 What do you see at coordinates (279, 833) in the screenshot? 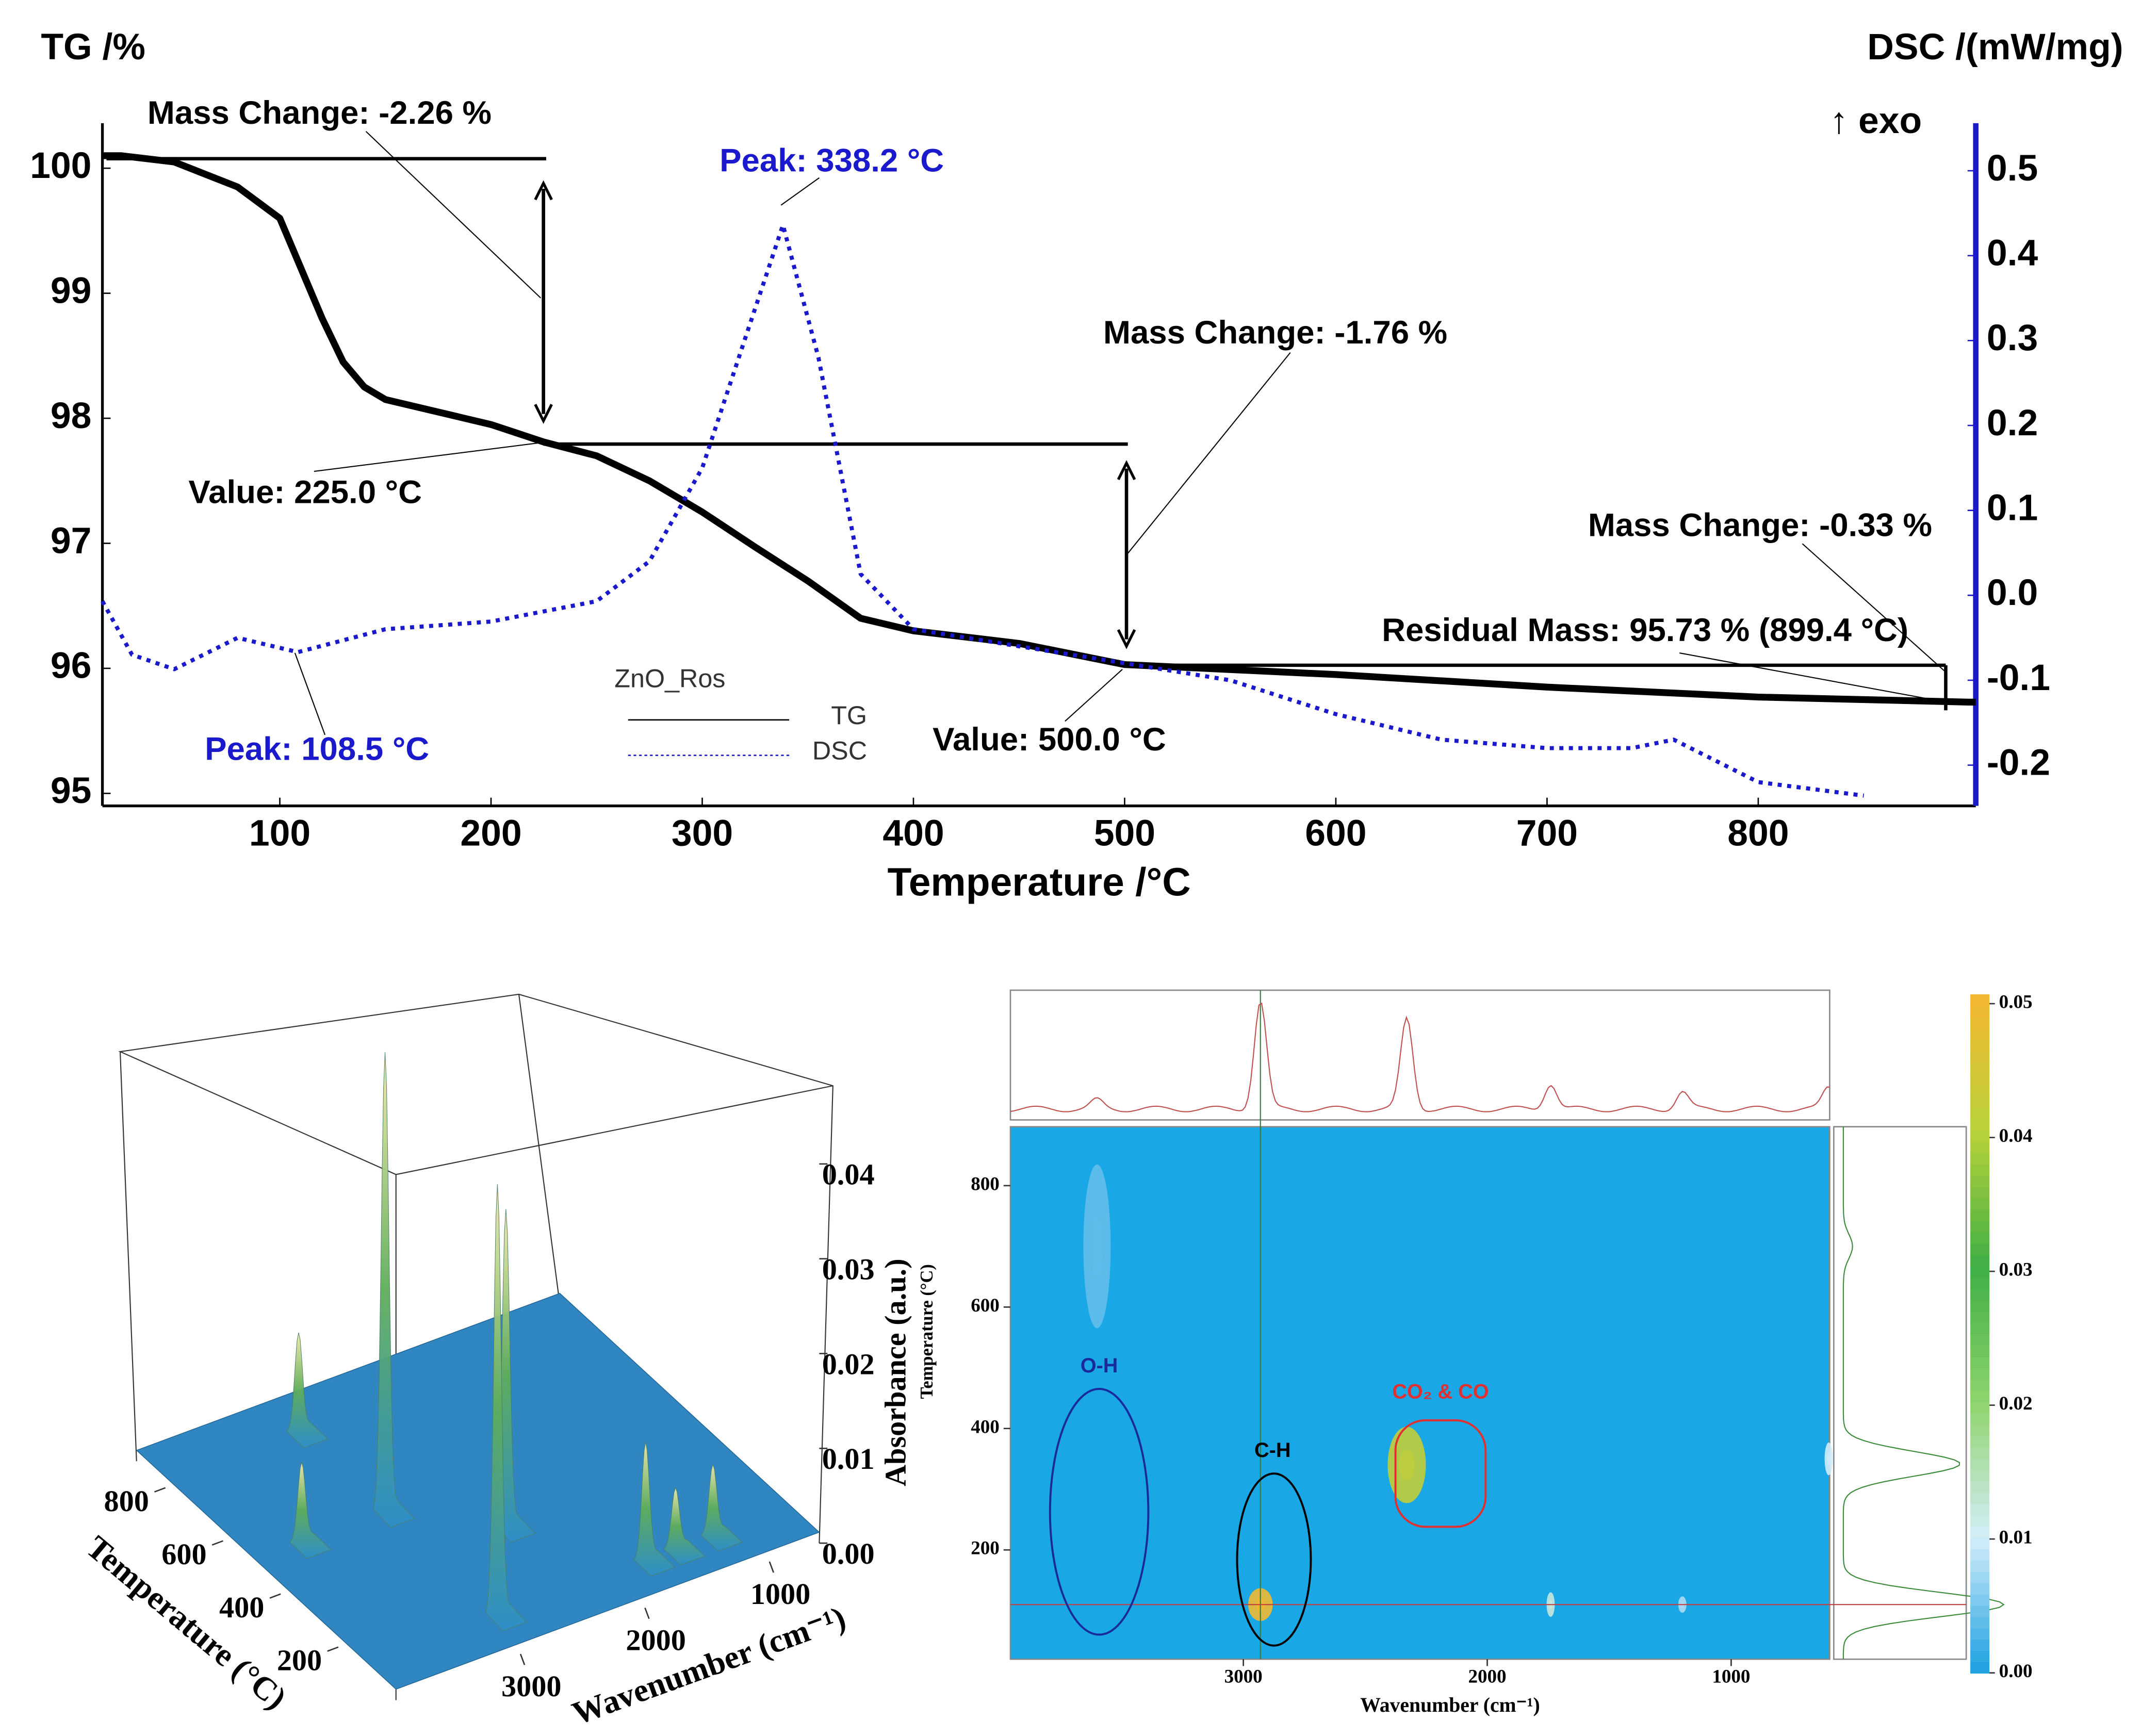
I see `x-tick-label: 100` at bounding box center [279, 833].